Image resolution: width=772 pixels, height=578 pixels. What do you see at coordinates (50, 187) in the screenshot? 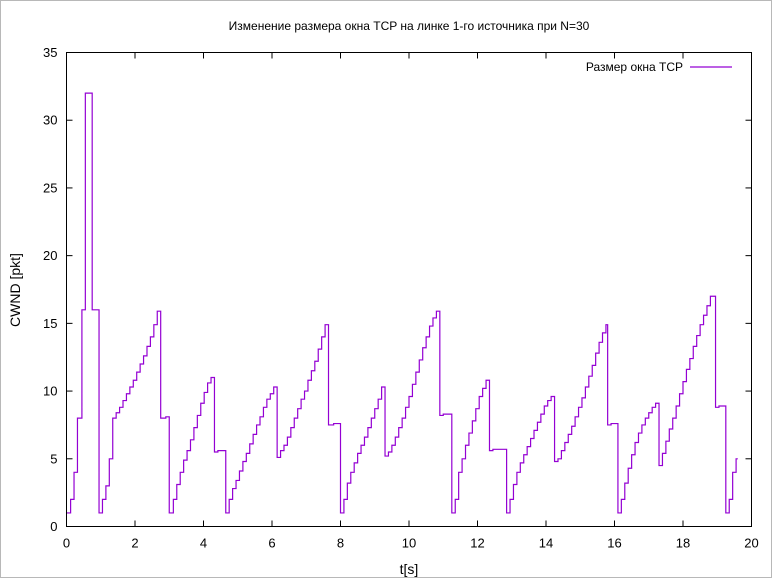
I see `y-tick-label: 25` at bounding box center [50, 187].